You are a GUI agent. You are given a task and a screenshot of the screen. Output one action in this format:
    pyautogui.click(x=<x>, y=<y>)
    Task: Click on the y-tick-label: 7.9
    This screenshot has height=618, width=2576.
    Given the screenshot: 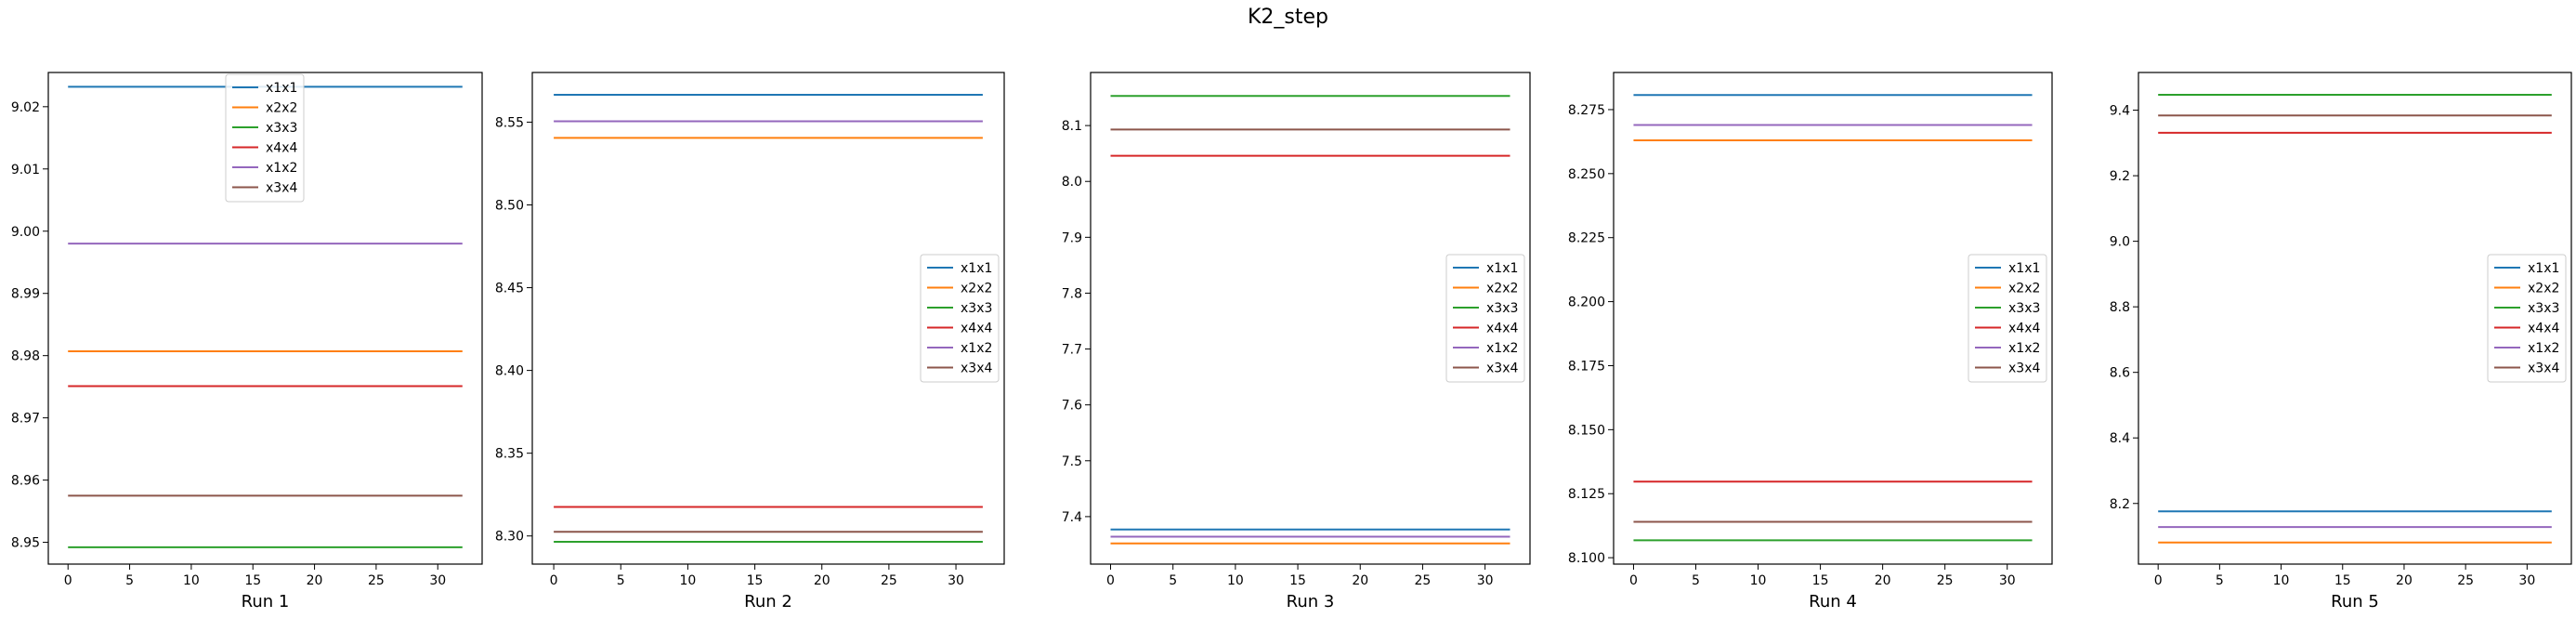 What is the action you would take?
    pyautogui.click(x=1072, y=237)
    